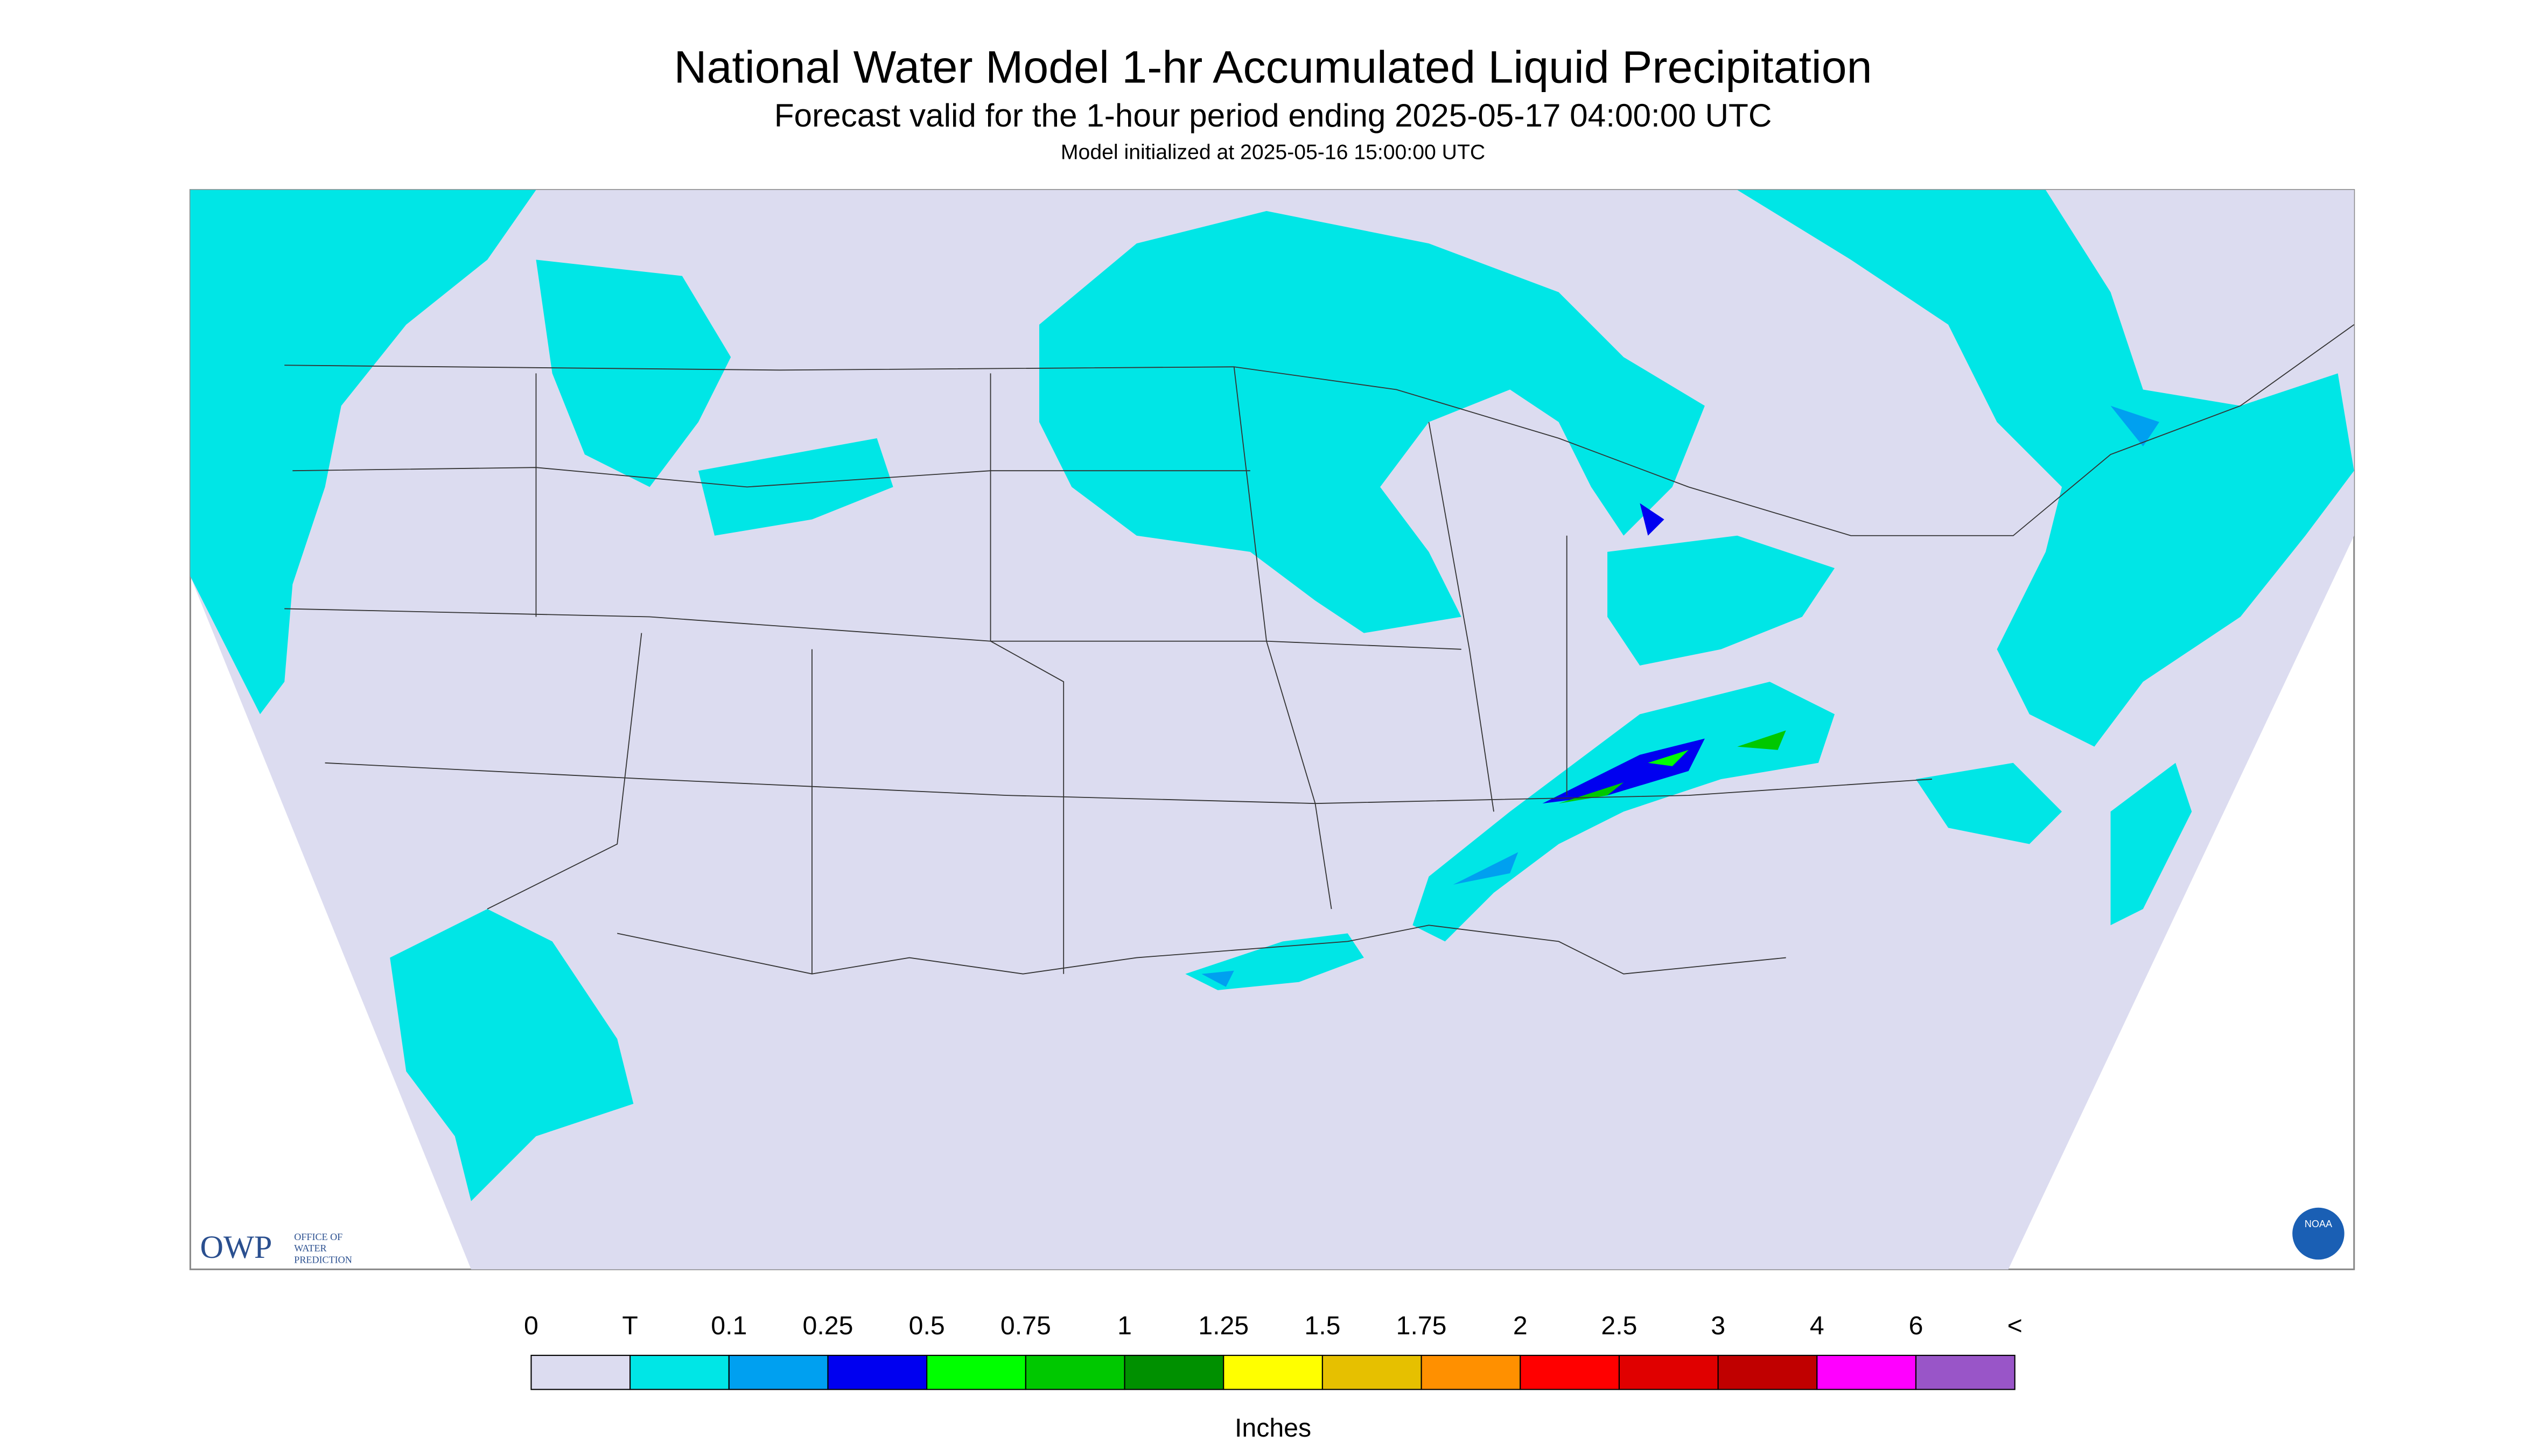  I want to click on legend-label: 0.25, so click(828, 1325).